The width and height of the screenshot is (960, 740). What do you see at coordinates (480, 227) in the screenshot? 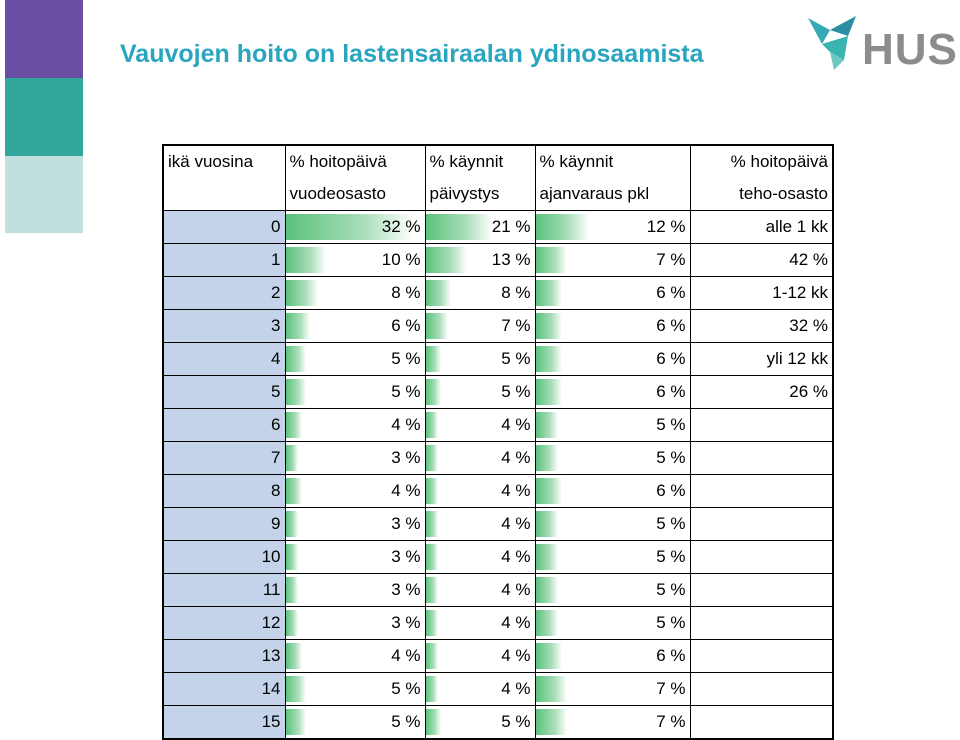
I see `er-cell: 21 %` at bounding box center [480, 227].